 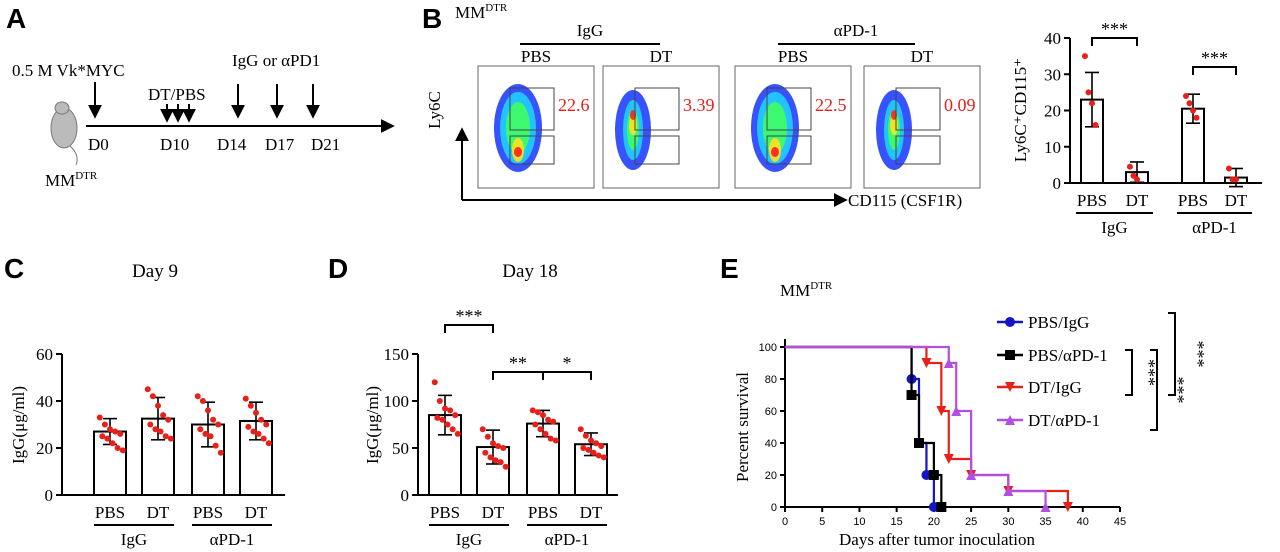 What do you see at coordinates (68, 70) in the screenshot?
I see `timeline-label: 0.5 M Vk*MYC` at bounding box center [68, 70].